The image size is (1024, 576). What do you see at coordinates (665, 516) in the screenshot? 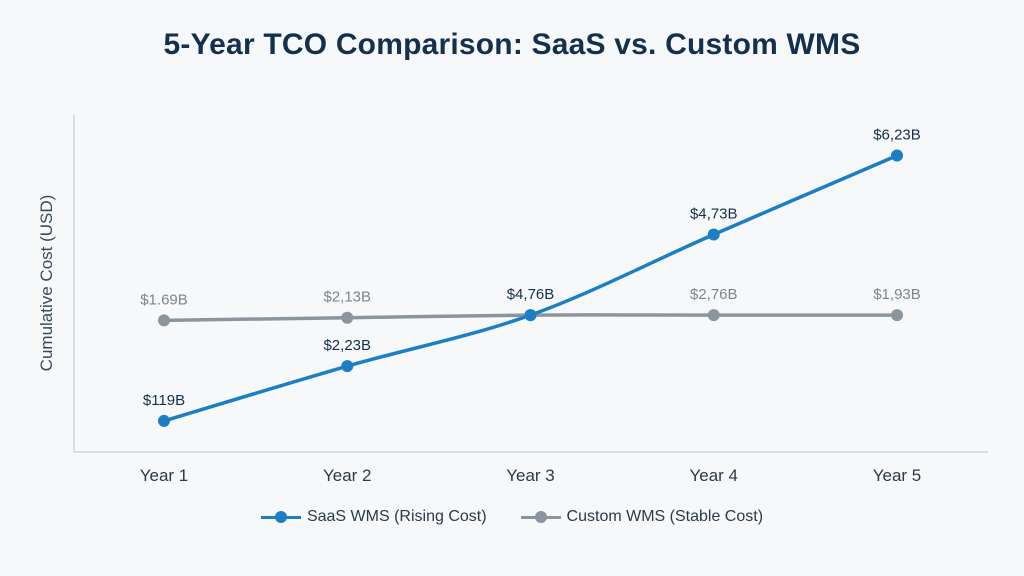
I see `legend-label-custom: Custom WMS (Stable Cost)` at bounding box center [665, 516].